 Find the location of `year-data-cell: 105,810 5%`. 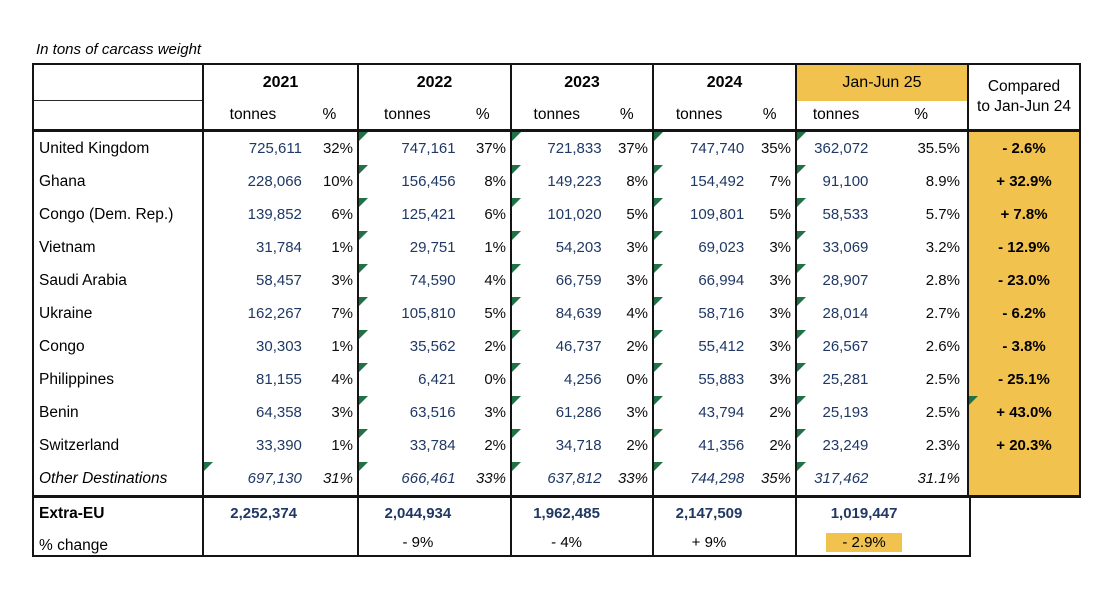

year-data-cell: 105,810 5% is located at coordinates (435, 313).